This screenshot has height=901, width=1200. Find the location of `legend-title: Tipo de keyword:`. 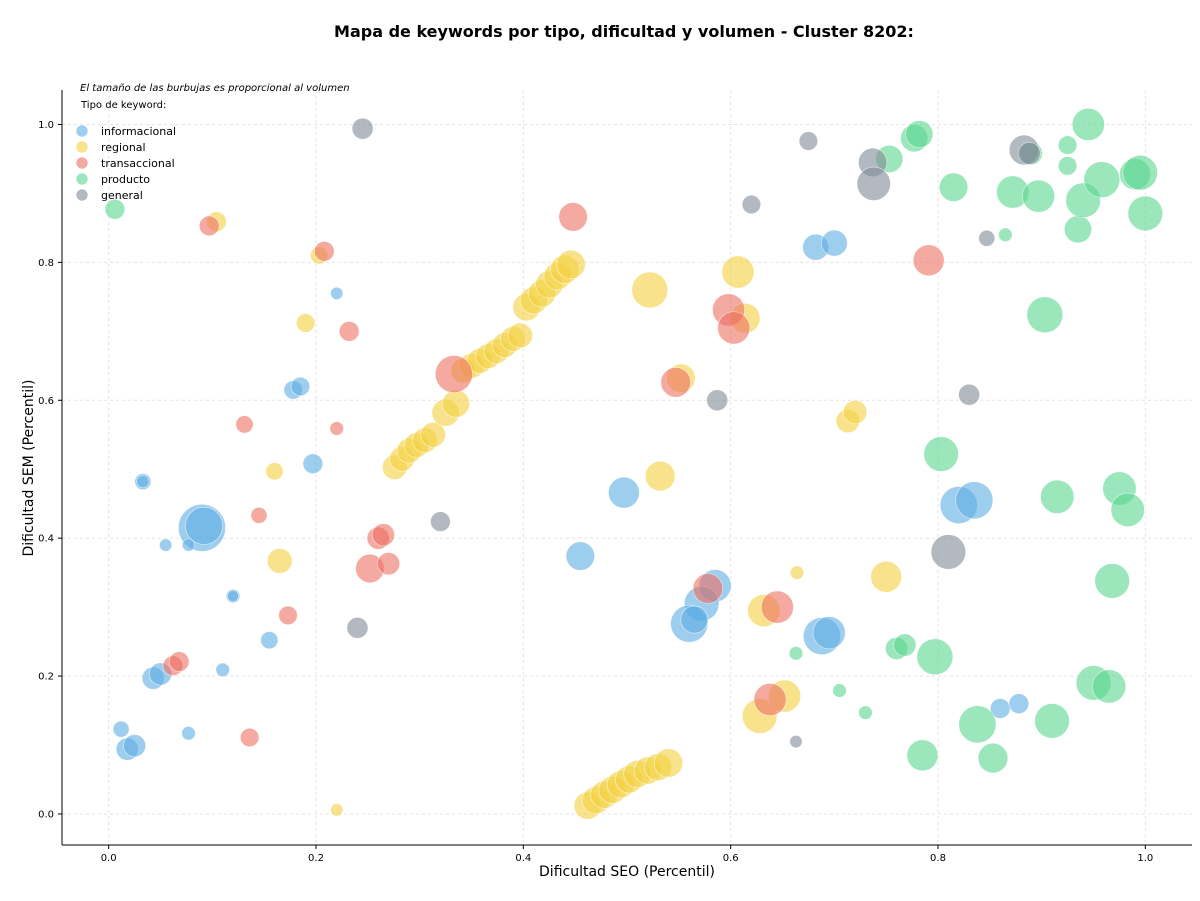

legend-title: Tipo de keyword: is located at coordinates (123, 105).